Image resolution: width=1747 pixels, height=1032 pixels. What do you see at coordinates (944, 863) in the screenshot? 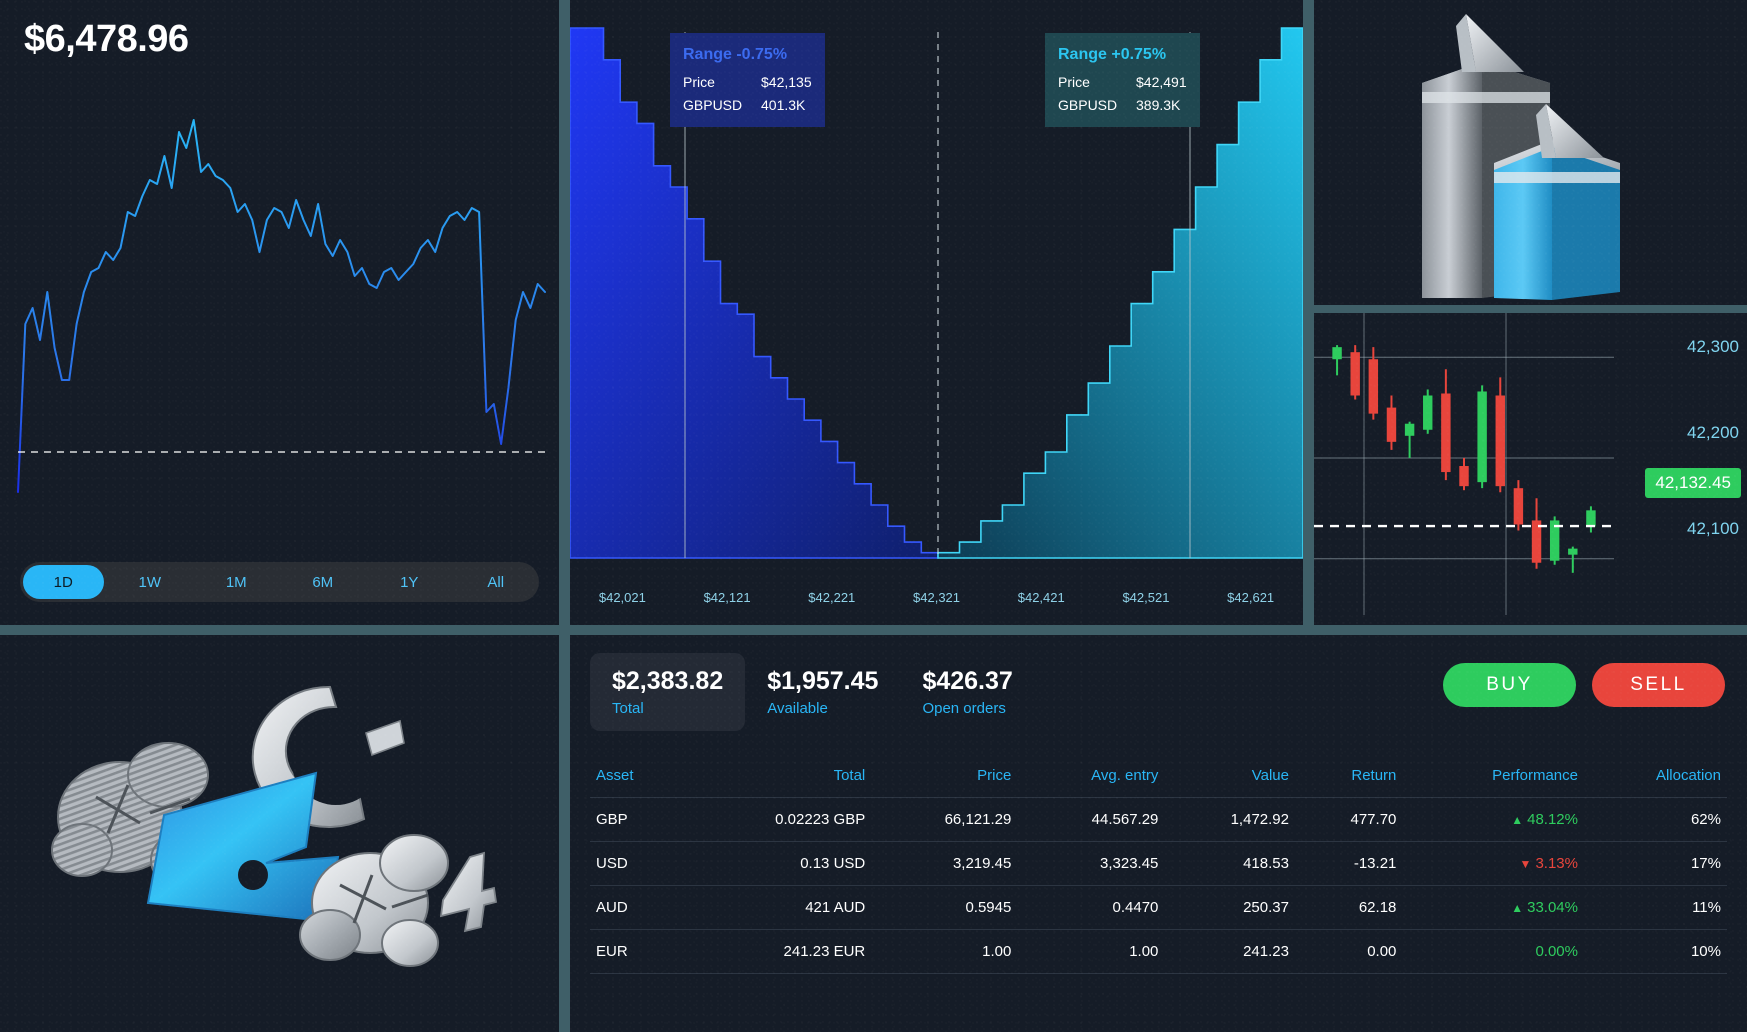
I see `price-cell: 3,219.45` at bounding box center [944, 863].